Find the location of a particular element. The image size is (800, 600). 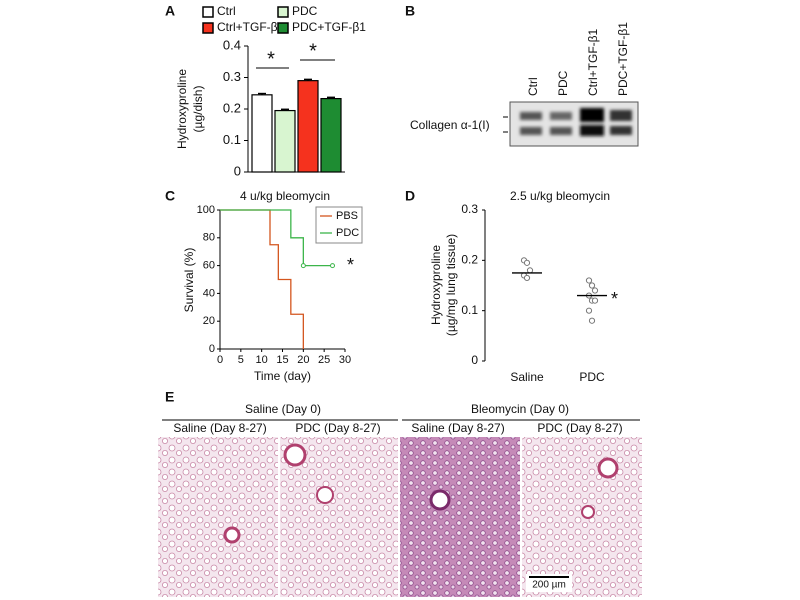

x-axis-label: Time (day) is located at coordinates (282, 376).